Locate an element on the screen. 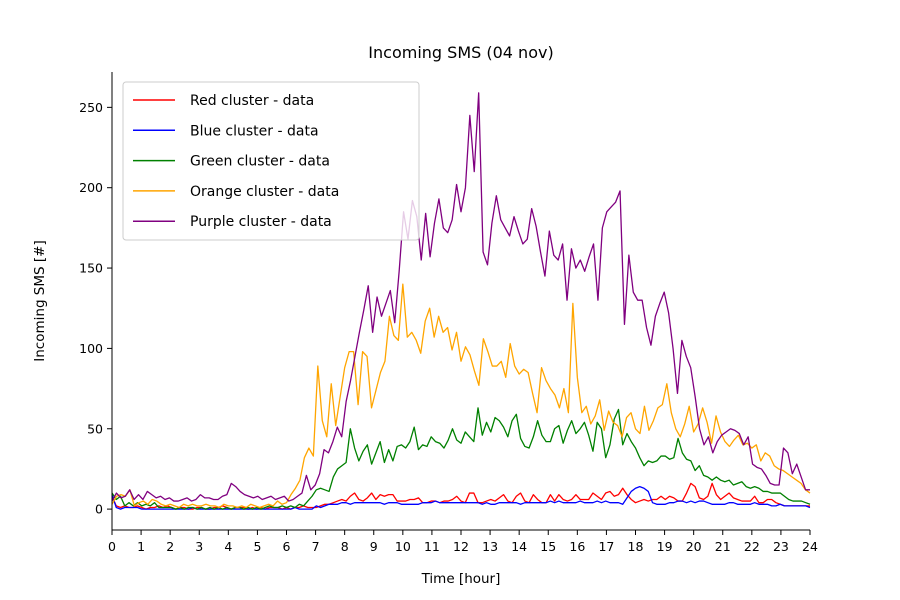  y-tick-label: 250 is located at coordinates (91, 107).